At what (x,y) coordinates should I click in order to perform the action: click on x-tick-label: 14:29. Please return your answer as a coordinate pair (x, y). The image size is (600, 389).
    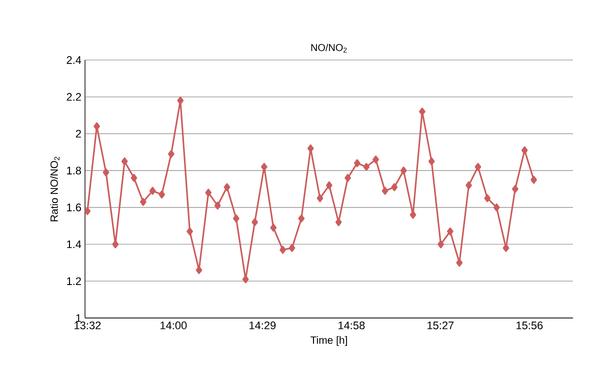
    Looking at the image, I should click on (263, 326).